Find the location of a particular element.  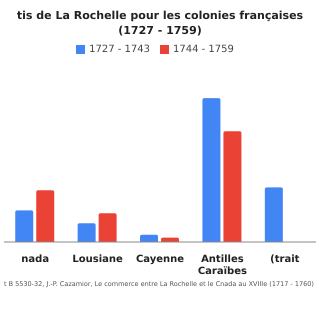

legend-label: 1727 - 1743 is located at coordinates (119, 49).